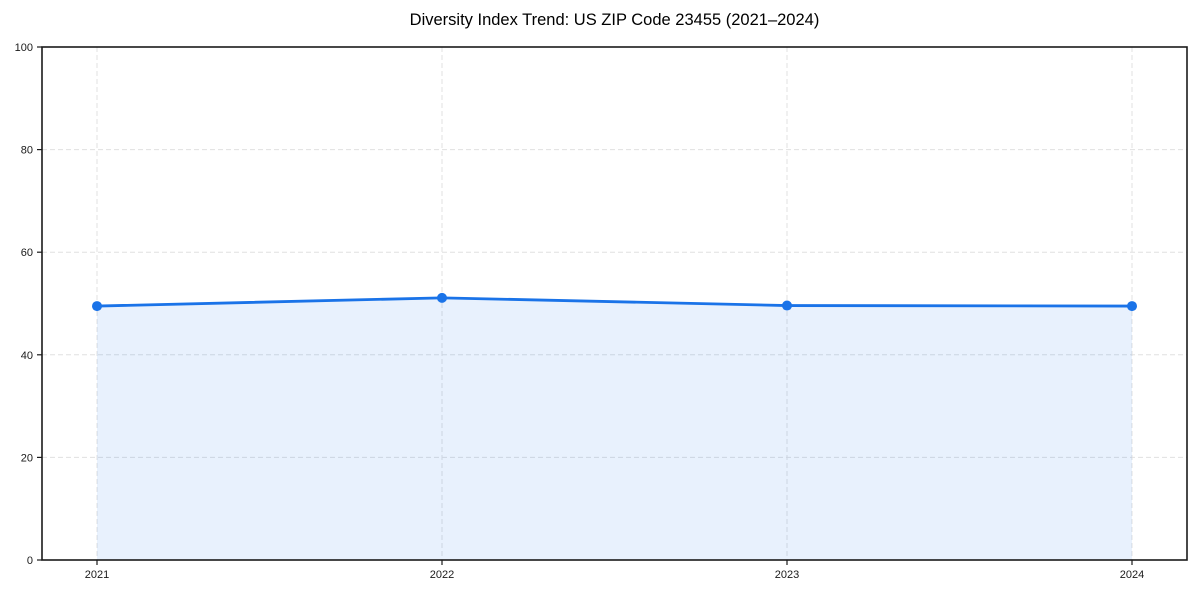 The width and height of the screenshot is (1200, 600). Describe the element at coordinates (27, 253) in the screenshot. I see `y-tick-label: 60` at that location.